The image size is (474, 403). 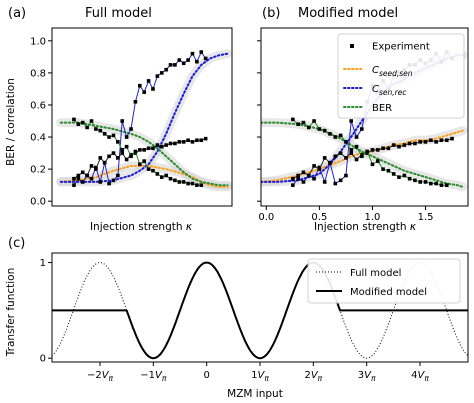 I want to click on legend-label-experiment: Experiment, so click(x=401, y=47).